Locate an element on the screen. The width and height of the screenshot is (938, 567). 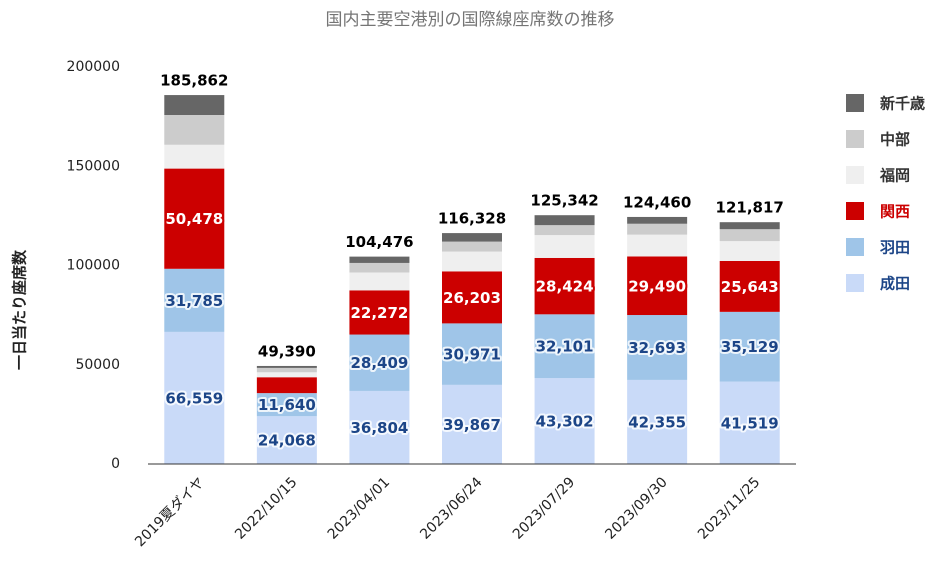
value-label: 25,643 is located at coordinates (750, 287).